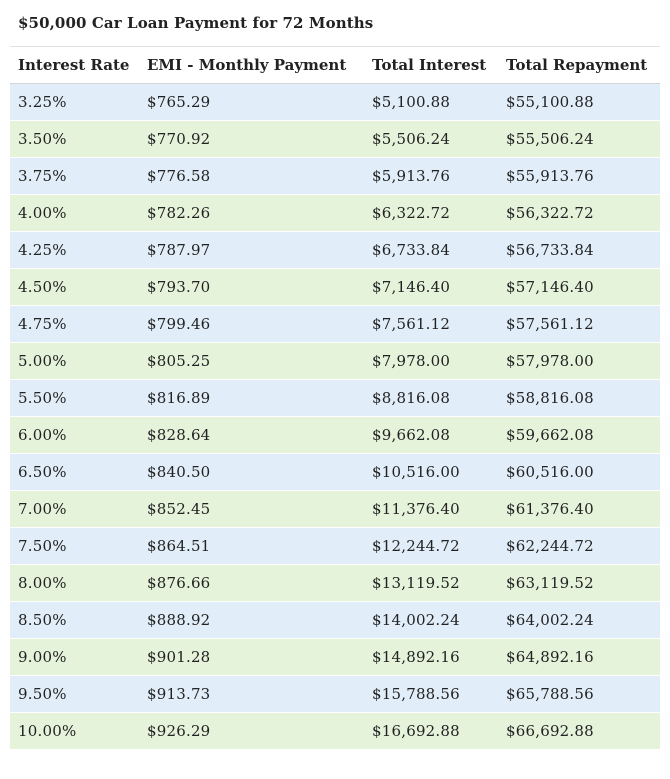 The height and width of the screenshot is (779, 670). I want to click on table-row: 7.00% $852.45 $11,376.40 $61,376.40, so click(335, 509).